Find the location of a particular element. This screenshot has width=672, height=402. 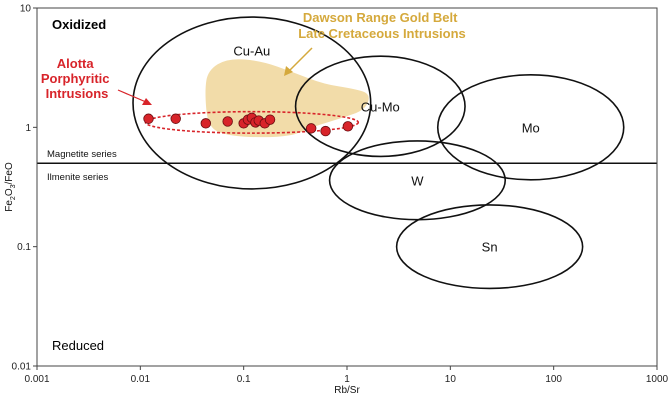

alotta-label: Alotta Porphyritic Intrusions is located at coordinates (77, 78).